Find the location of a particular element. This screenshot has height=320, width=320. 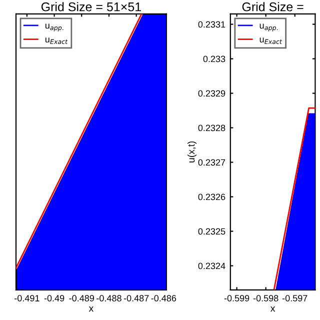

y-tick-label: 0.233 is located at coordinates (214, 59).